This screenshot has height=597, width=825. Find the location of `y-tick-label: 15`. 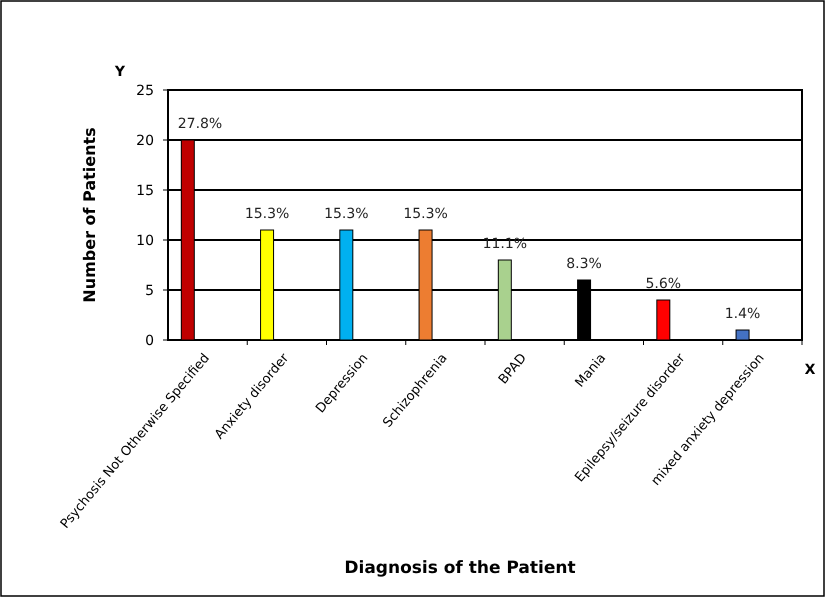

y-tick-label: 15 is located at coordinates (145, 191).